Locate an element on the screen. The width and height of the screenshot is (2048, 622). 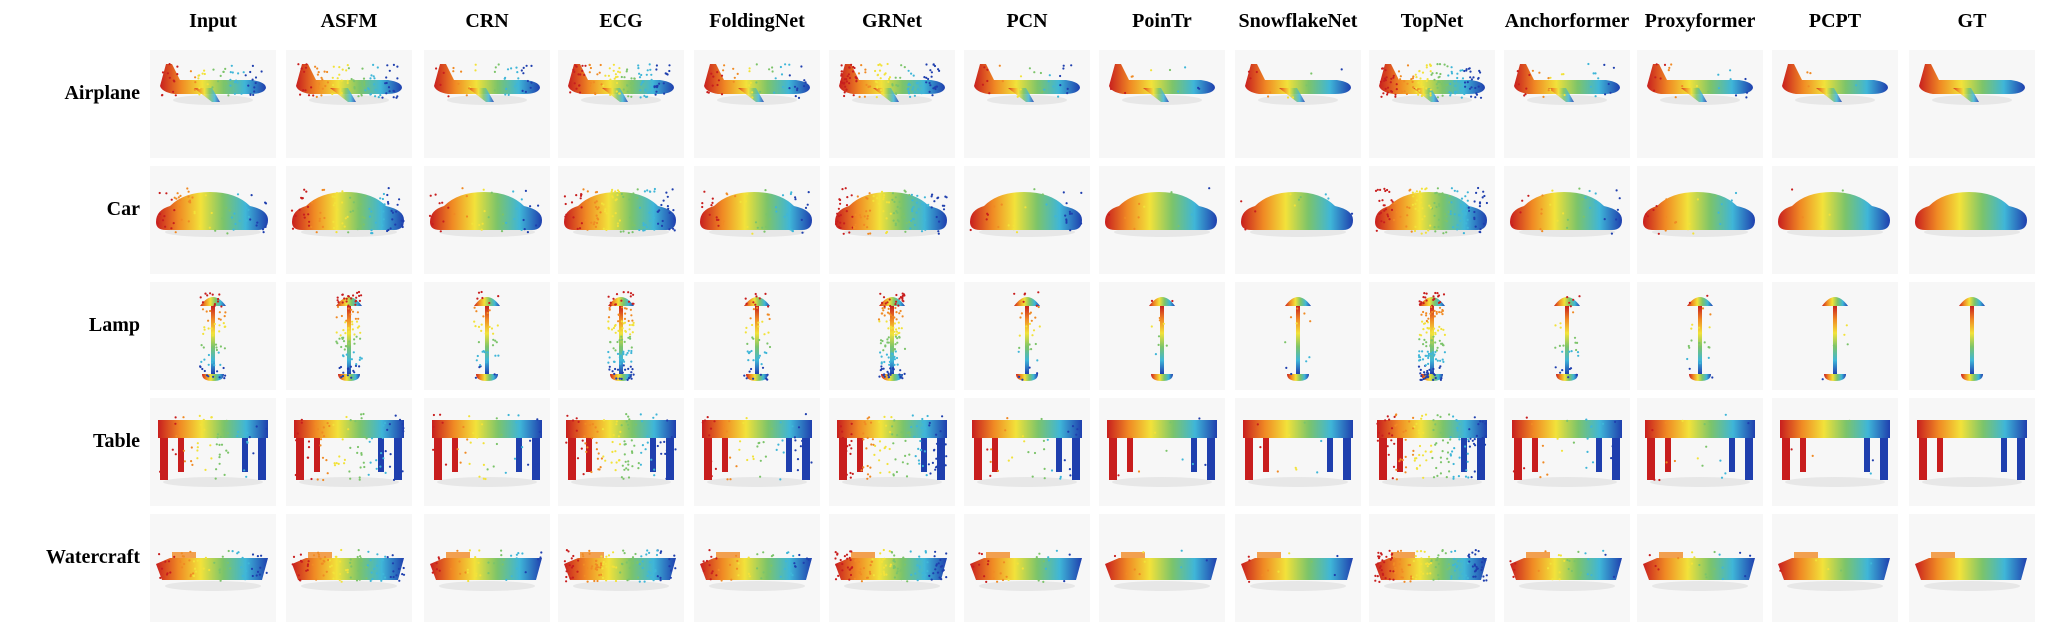
column-header: Anchorformer is located at coordinates (1567, 21).